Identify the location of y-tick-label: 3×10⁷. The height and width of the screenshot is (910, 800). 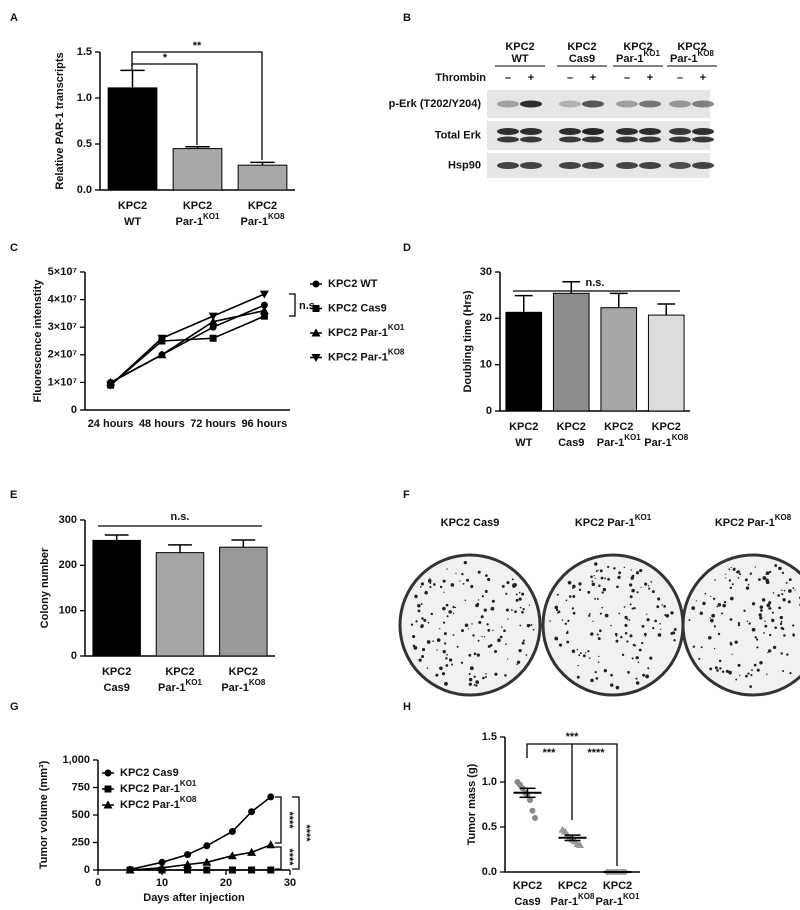
(63, 327).